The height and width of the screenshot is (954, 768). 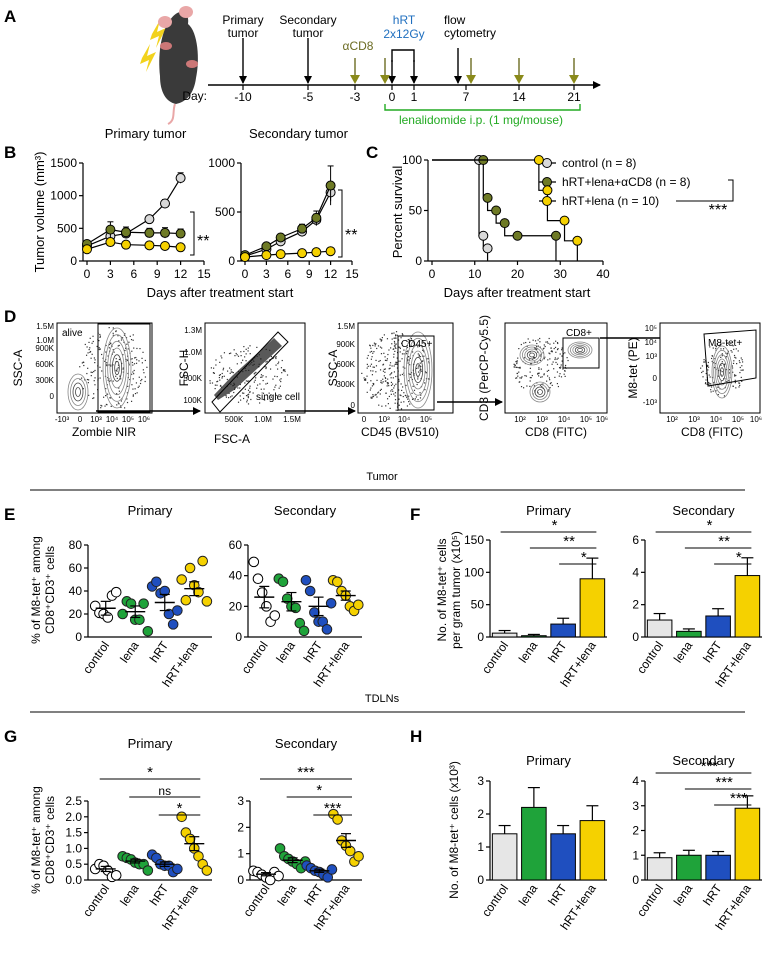 I want to click on panel-label-e: E, so click(x=9, y=514).